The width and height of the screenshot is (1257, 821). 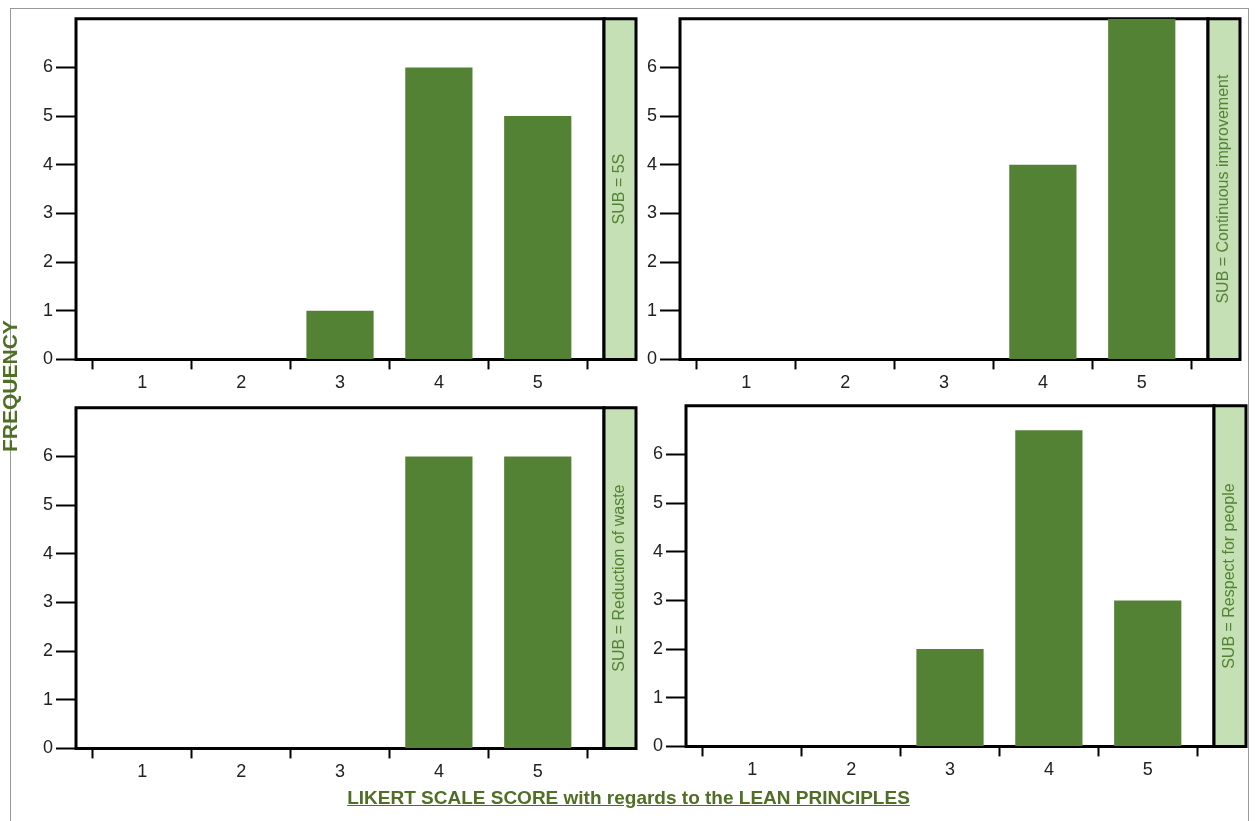 I want to click on text: SUB = Respect for people, so click(x=1229, y=576).